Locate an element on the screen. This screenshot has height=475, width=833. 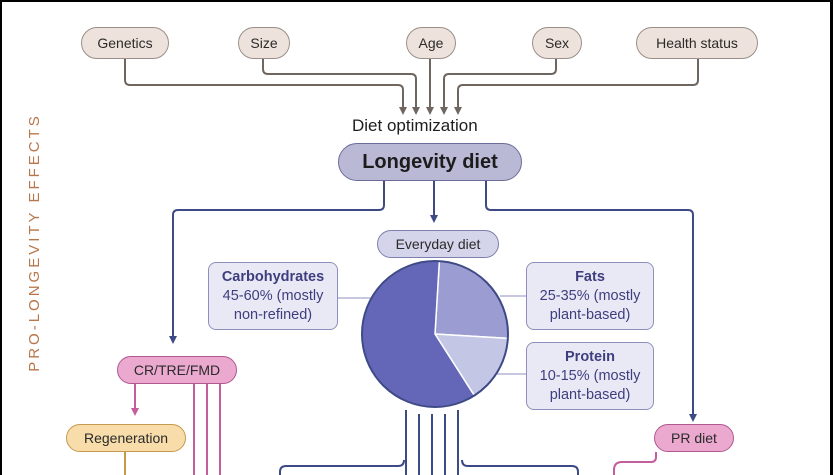
factor-connectors is located at coordinates (411, 86).